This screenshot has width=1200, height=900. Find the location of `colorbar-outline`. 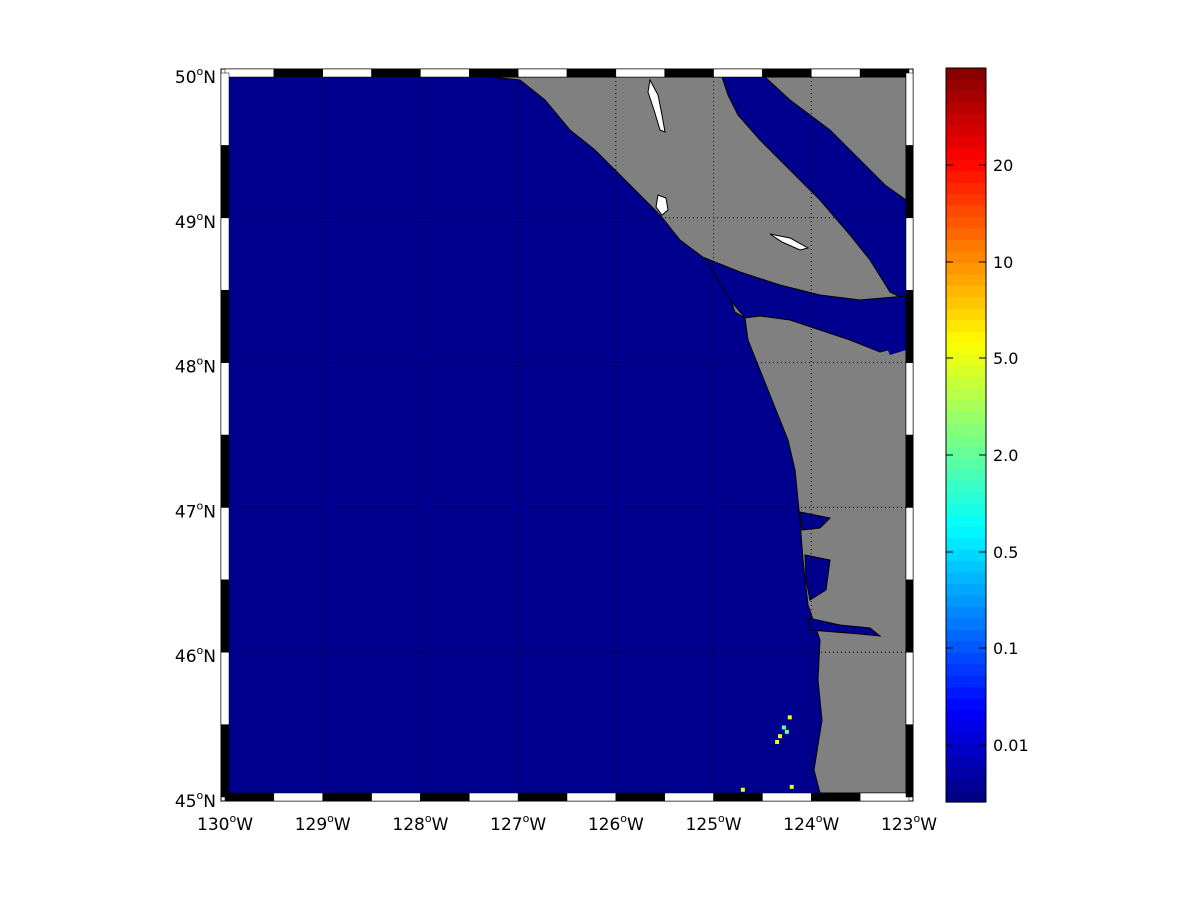

colorbar-outline is located at coordinates (966, 435).